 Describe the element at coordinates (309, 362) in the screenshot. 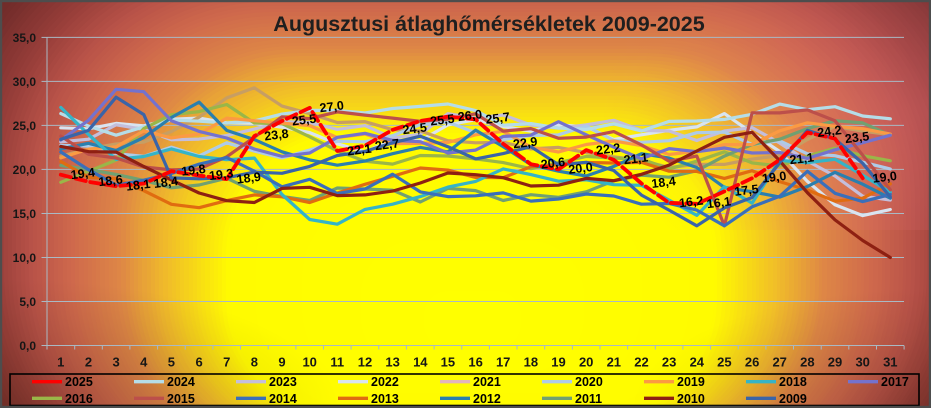

I see `svg-text: 10` at that location.